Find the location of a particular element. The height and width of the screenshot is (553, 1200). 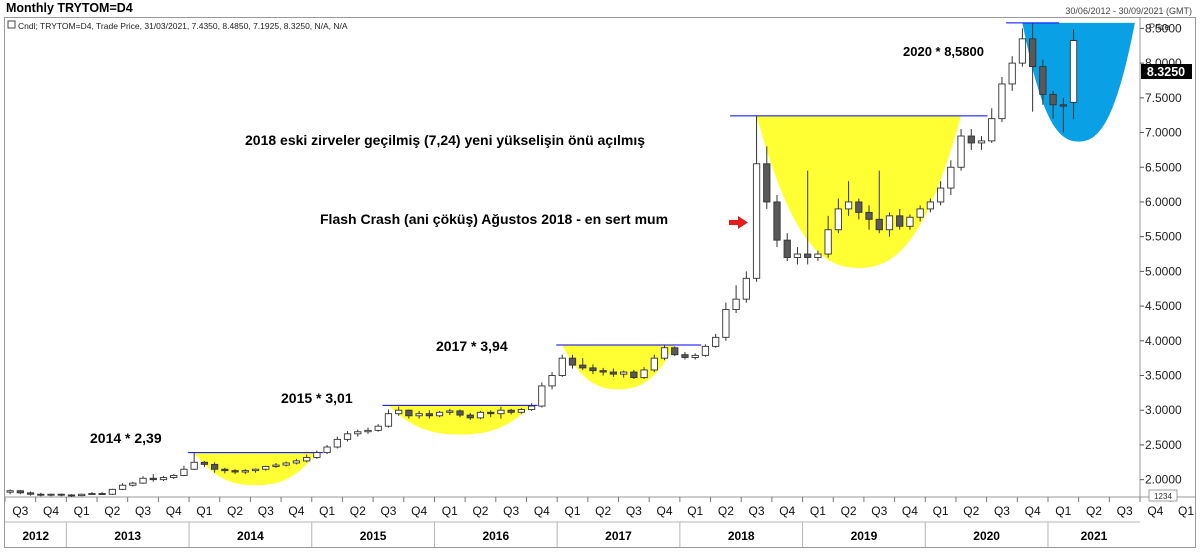

scale-badge is located at coordinates (1163, 495).